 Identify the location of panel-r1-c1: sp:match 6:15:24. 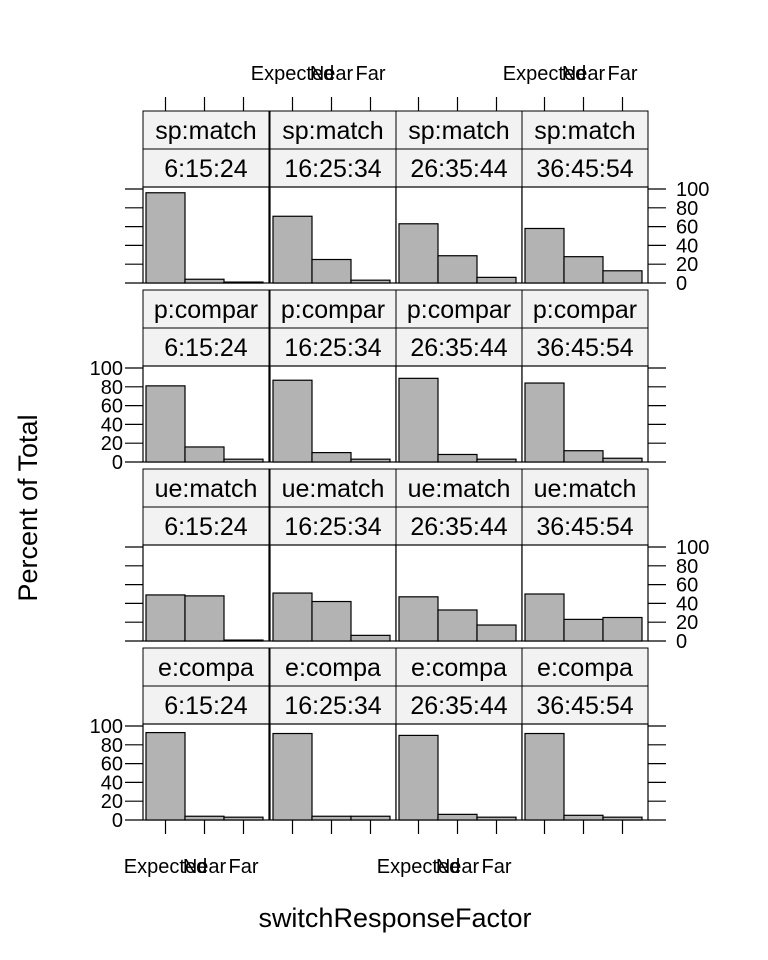
(206, 197).